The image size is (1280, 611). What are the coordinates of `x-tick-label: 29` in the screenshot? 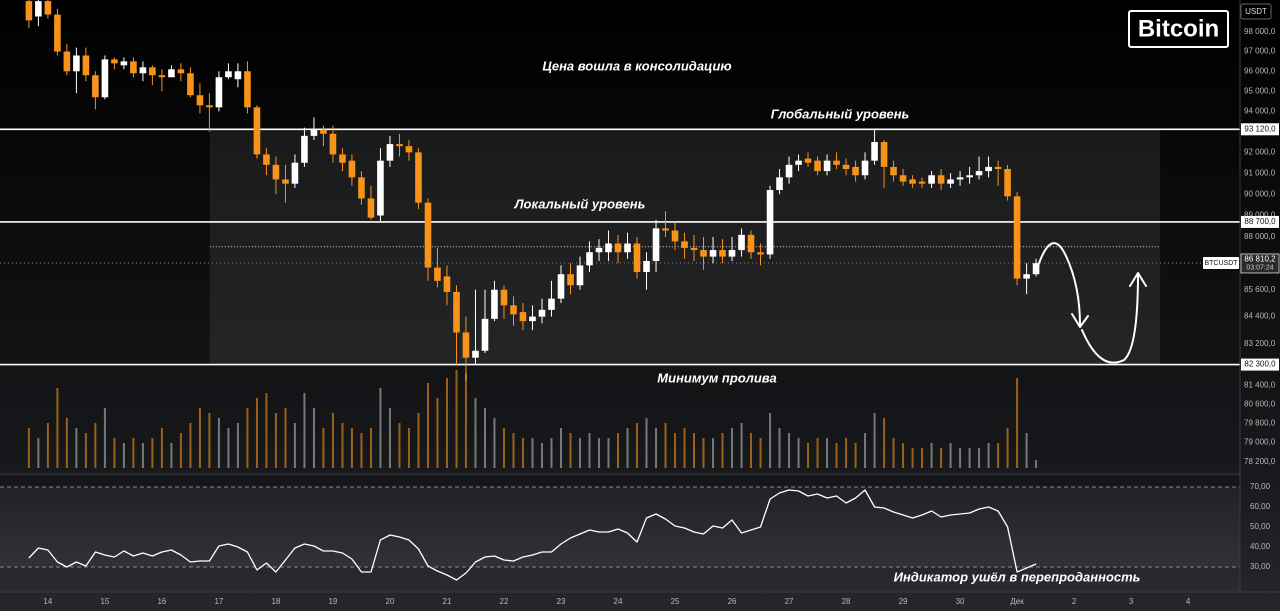 It's located at (903, 601).